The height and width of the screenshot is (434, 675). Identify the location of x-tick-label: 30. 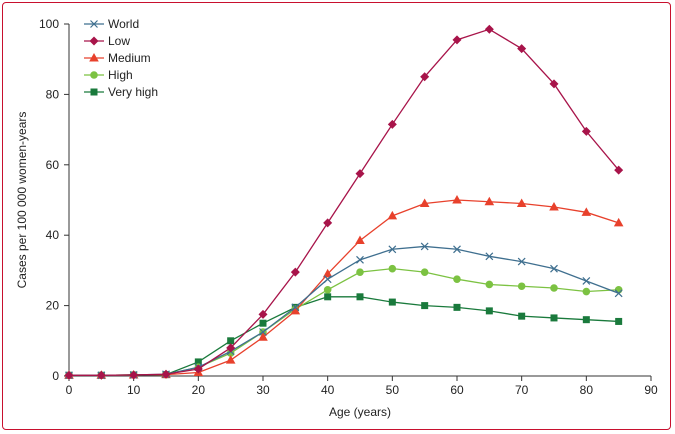
(263, 390).